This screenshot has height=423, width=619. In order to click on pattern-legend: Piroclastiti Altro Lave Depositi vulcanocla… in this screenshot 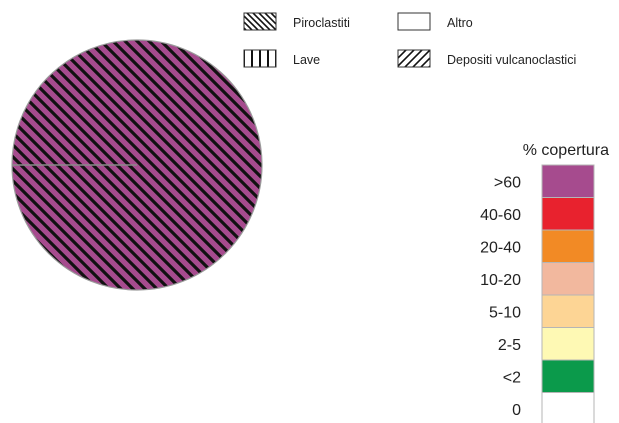, I will do `click(409, 40)`.